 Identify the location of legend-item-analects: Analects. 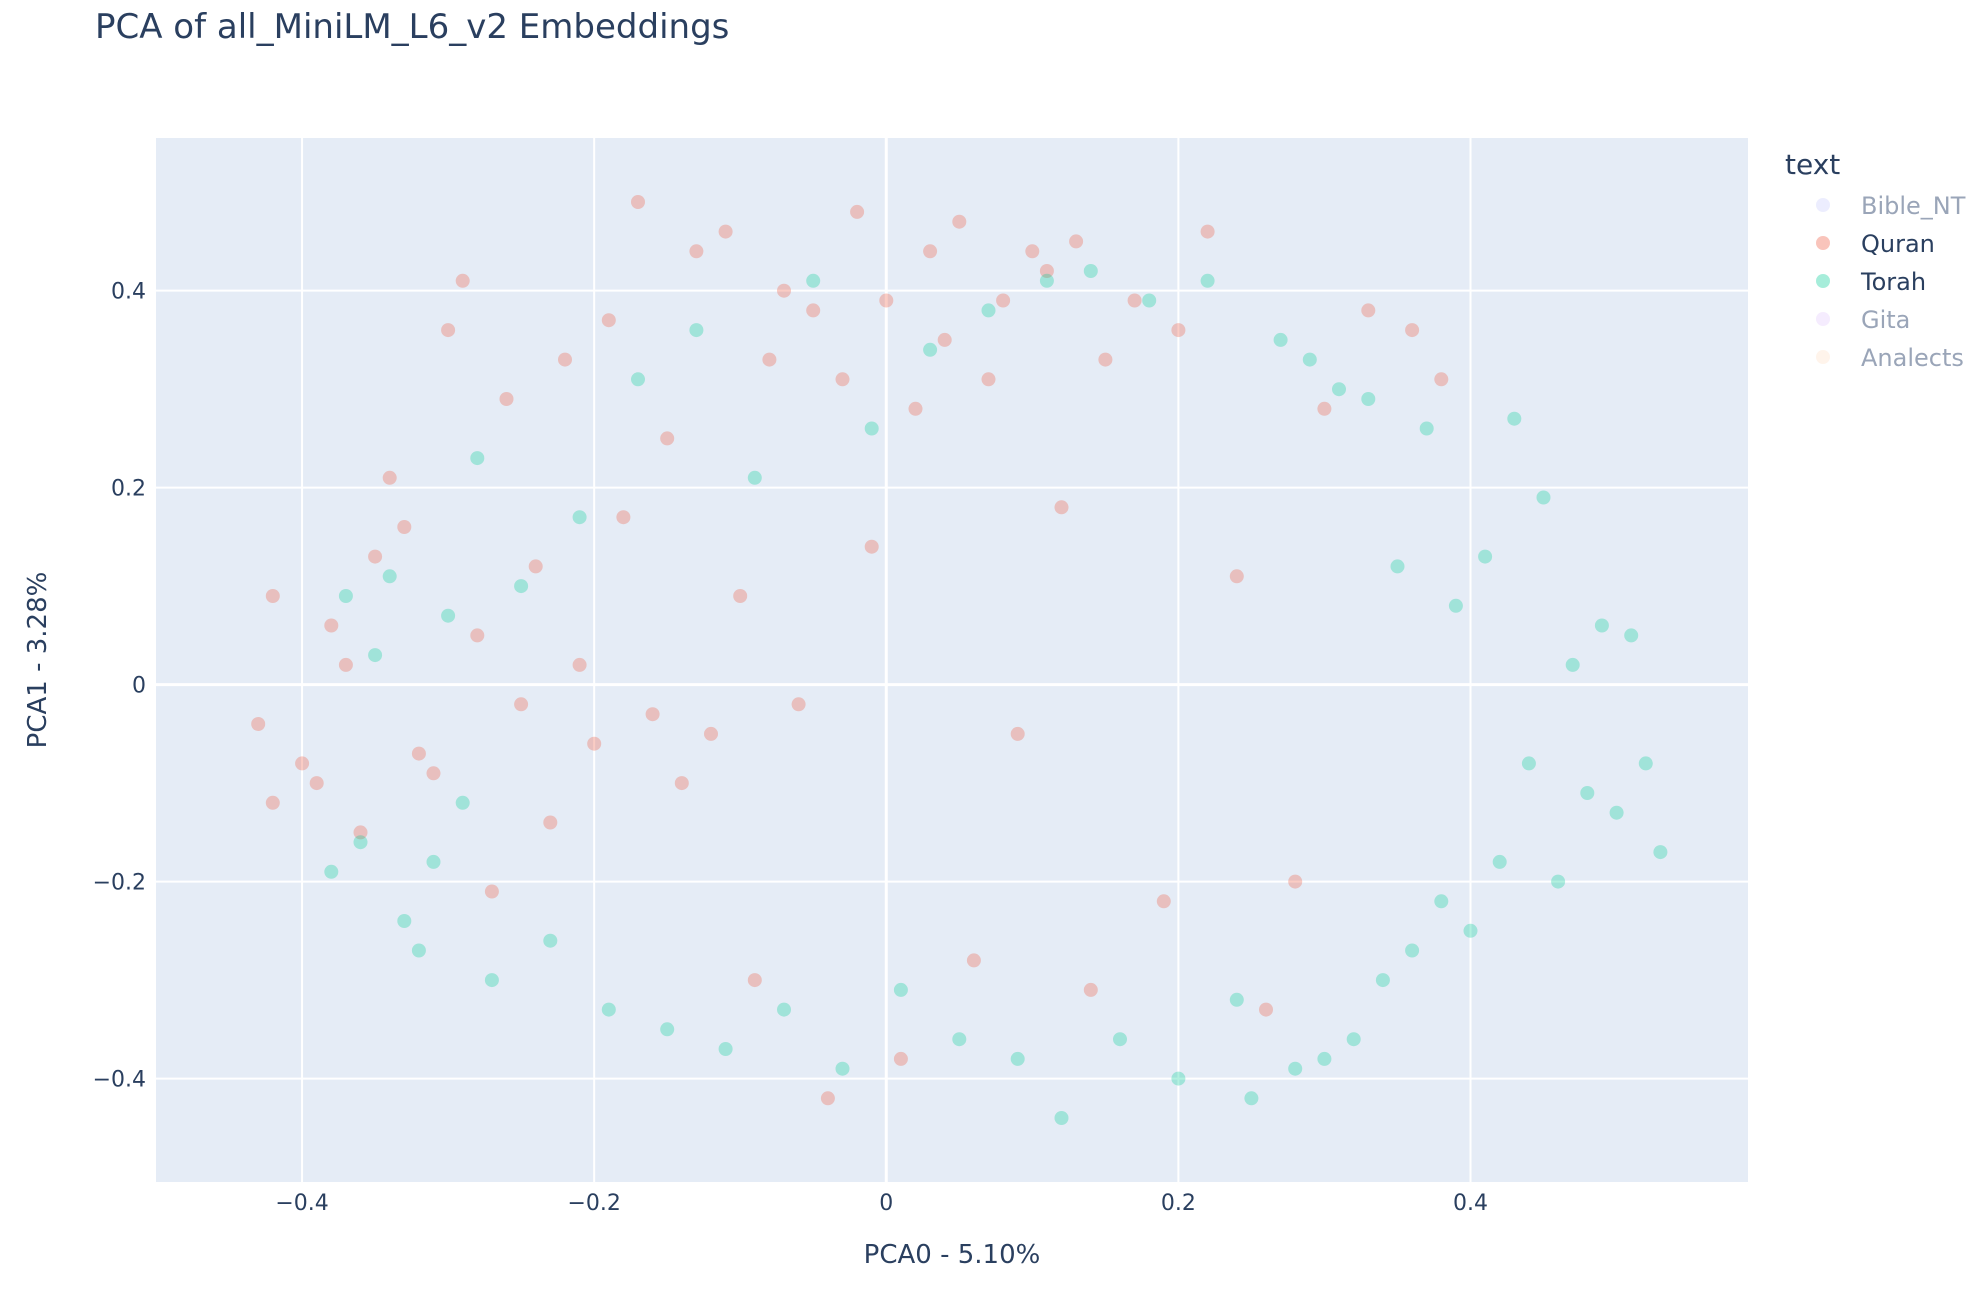
(1890, 358).